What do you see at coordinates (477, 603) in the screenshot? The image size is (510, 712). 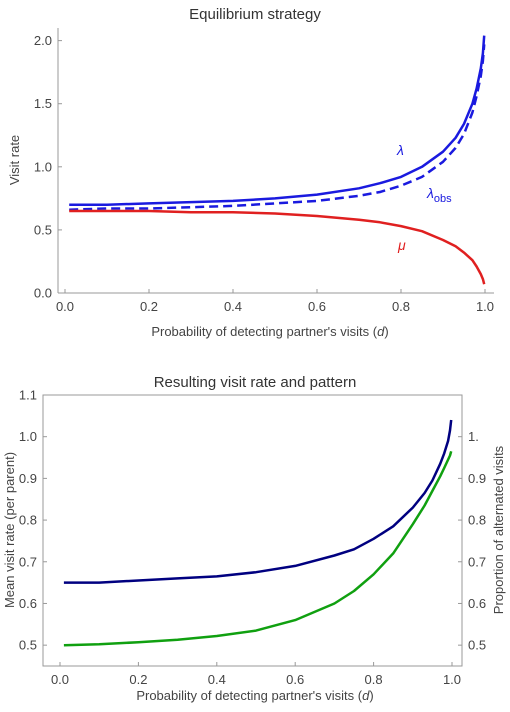 I see `chart-2-y2-tick-label: 0.6` at bounding box center [477, 603].